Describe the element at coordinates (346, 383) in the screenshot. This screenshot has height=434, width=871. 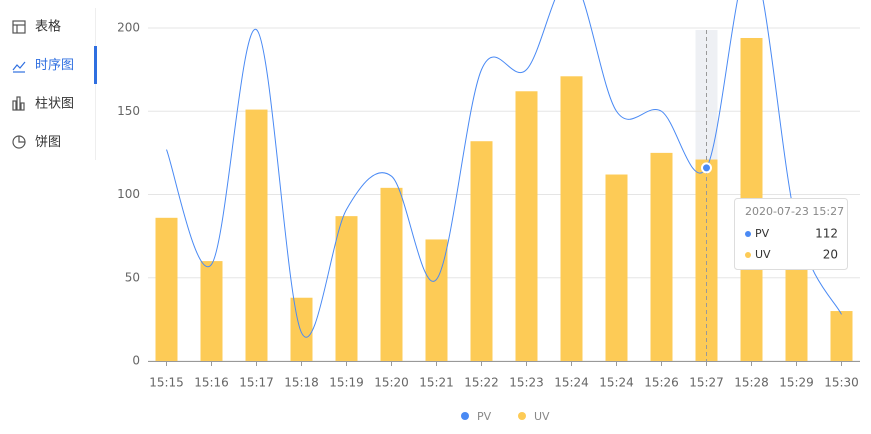
I see `x-tick-label: 15:19` at that location.